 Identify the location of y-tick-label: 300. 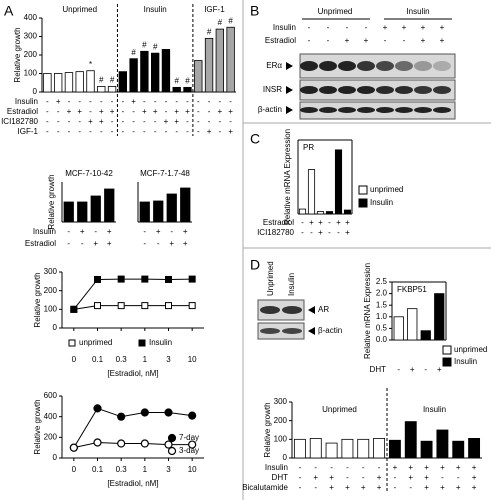
(281, 401).